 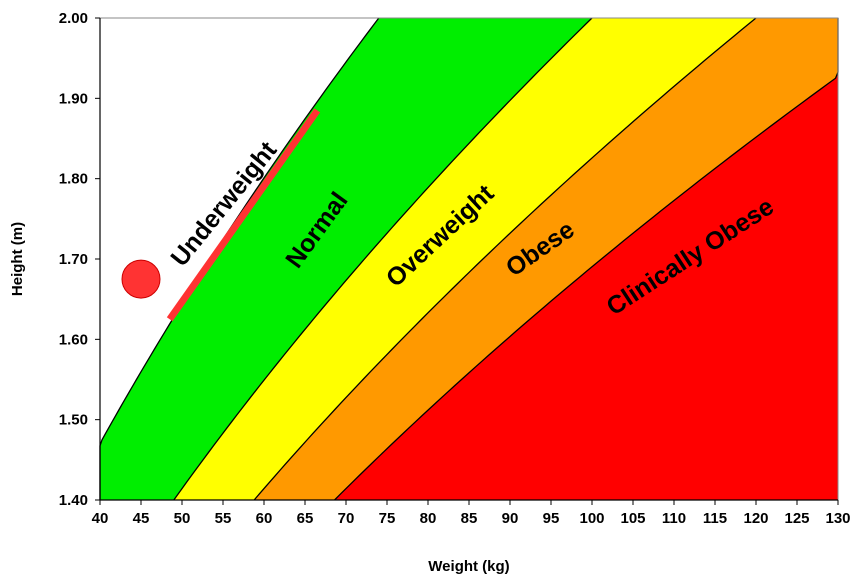 What do you see at coordinates (73, 420) in the screenshot?
I see `y-tick-label: 1.50` at bounding box center [73, 420].